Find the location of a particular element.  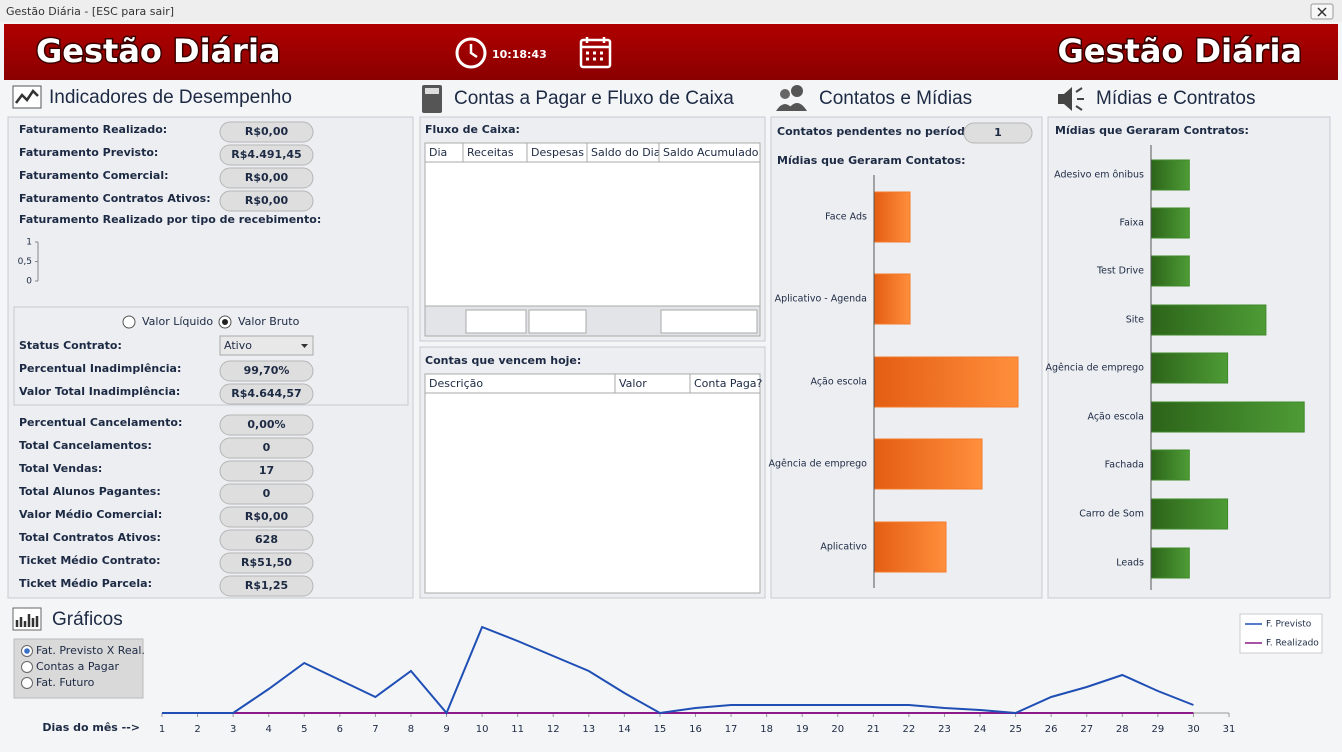

bar-label: Site is located at coordinates (1135, 320).